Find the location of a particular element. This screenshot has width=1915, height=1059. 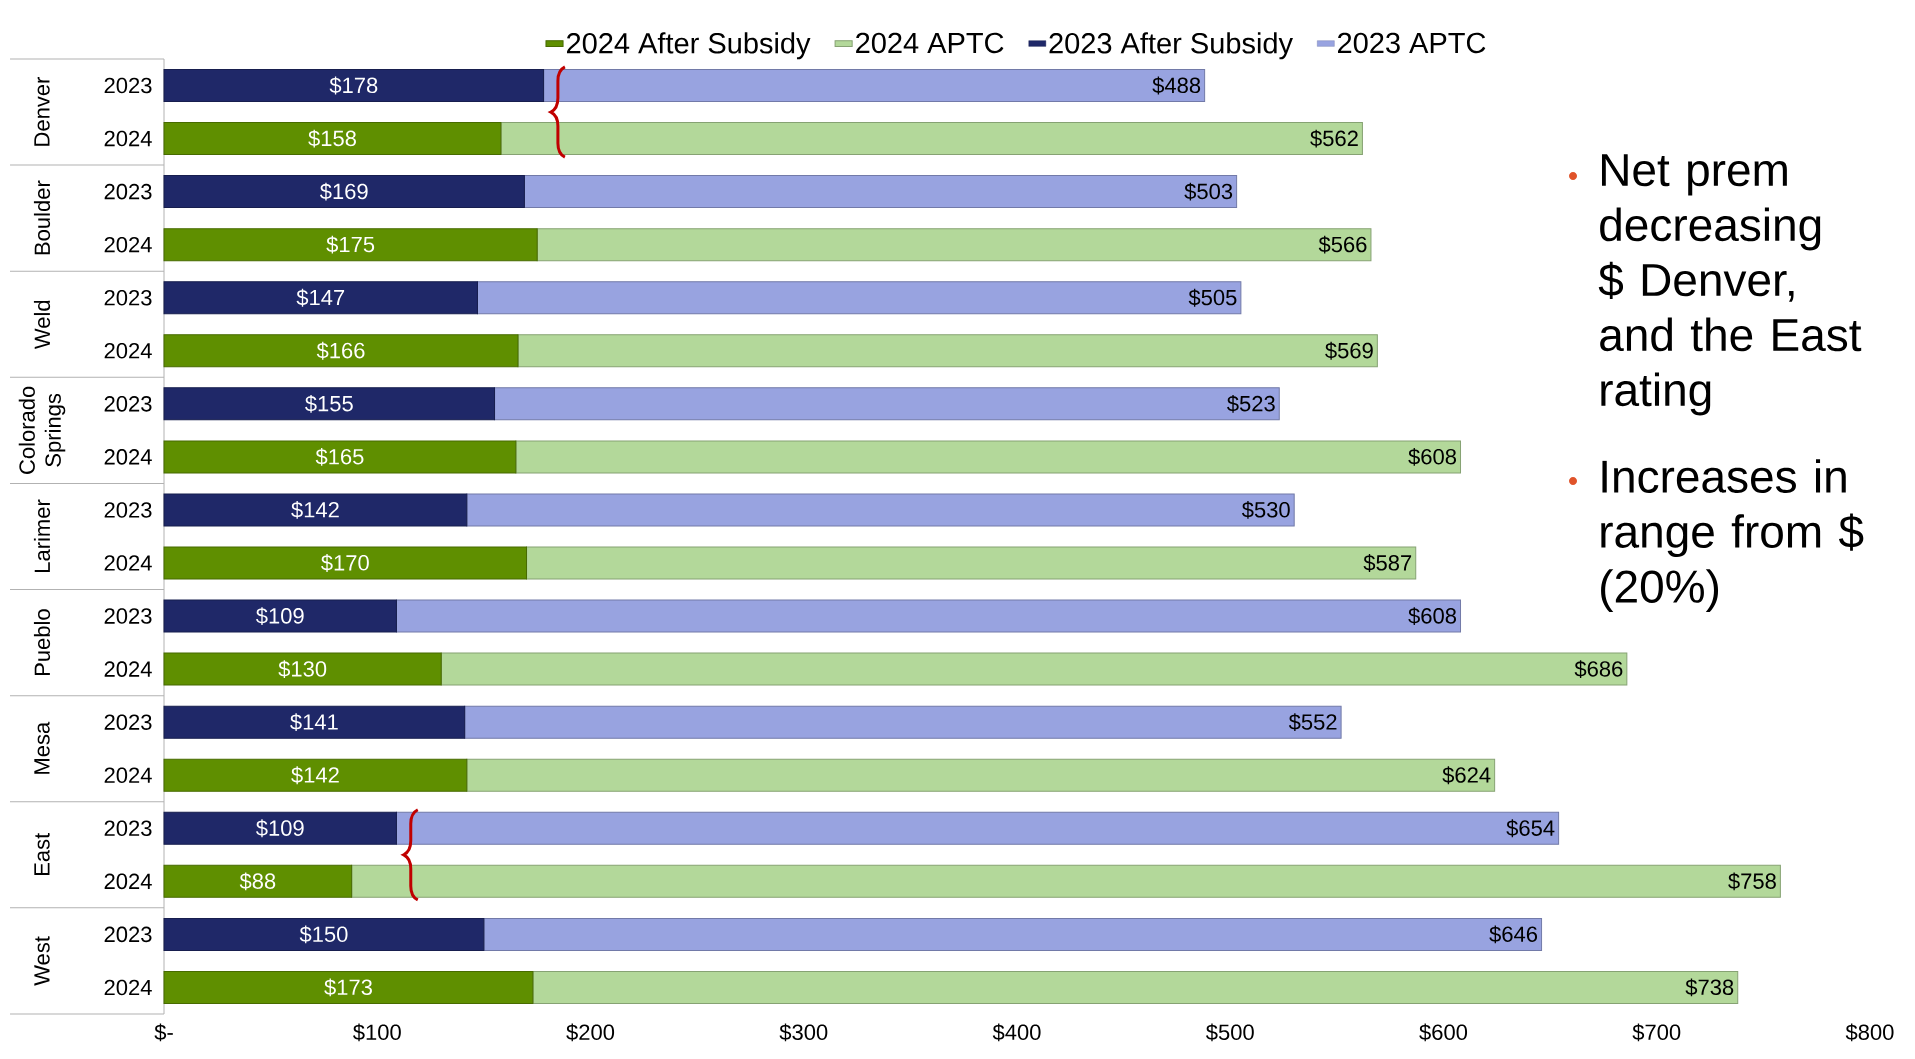

data-label: $178 is located at coordinates (353, 85).